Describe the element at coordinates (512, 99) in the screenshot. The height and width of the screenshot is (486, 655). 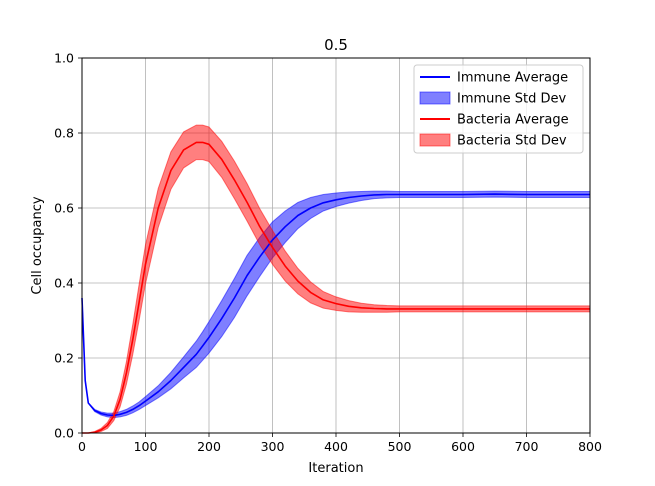
I see `legend-label-immune-std-dev: Immune Std Dev` at that location.